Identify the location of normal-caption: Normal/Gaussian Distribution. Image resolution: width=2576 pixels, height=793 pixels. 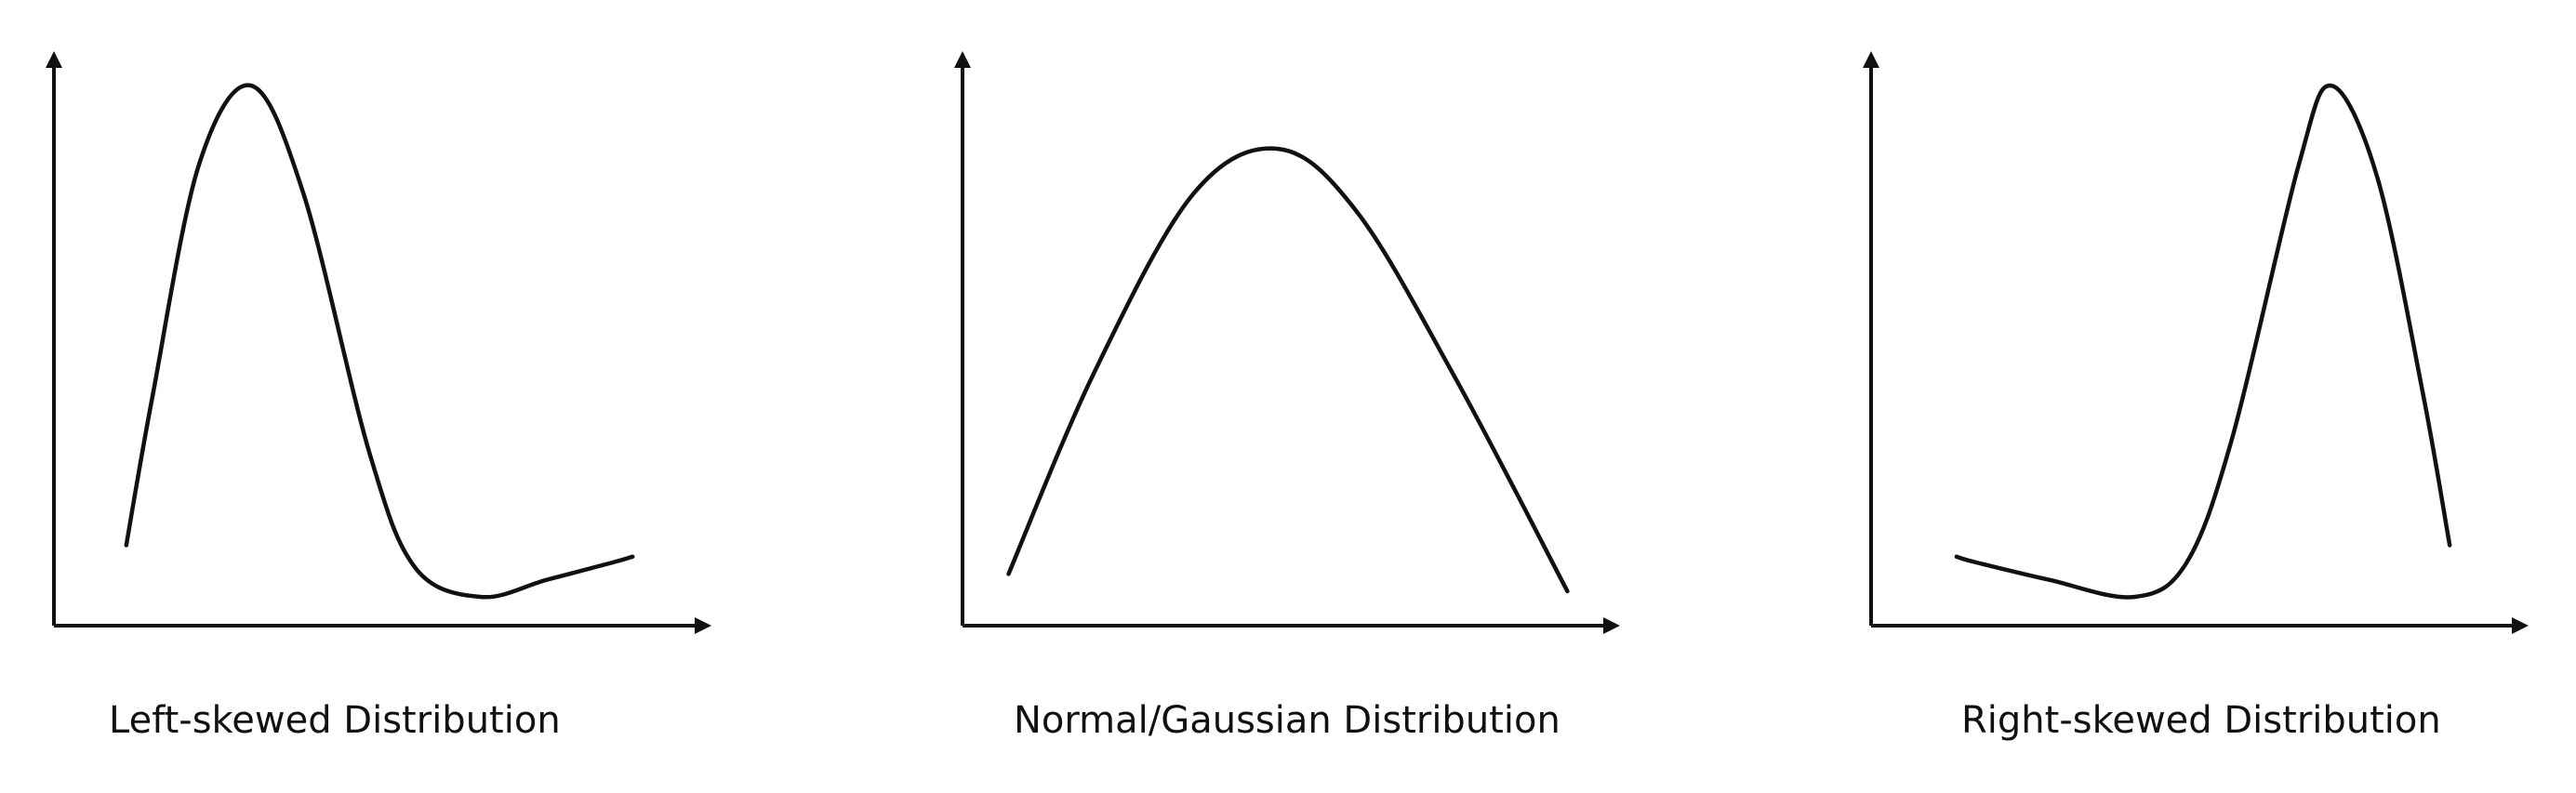
(1287, 720).